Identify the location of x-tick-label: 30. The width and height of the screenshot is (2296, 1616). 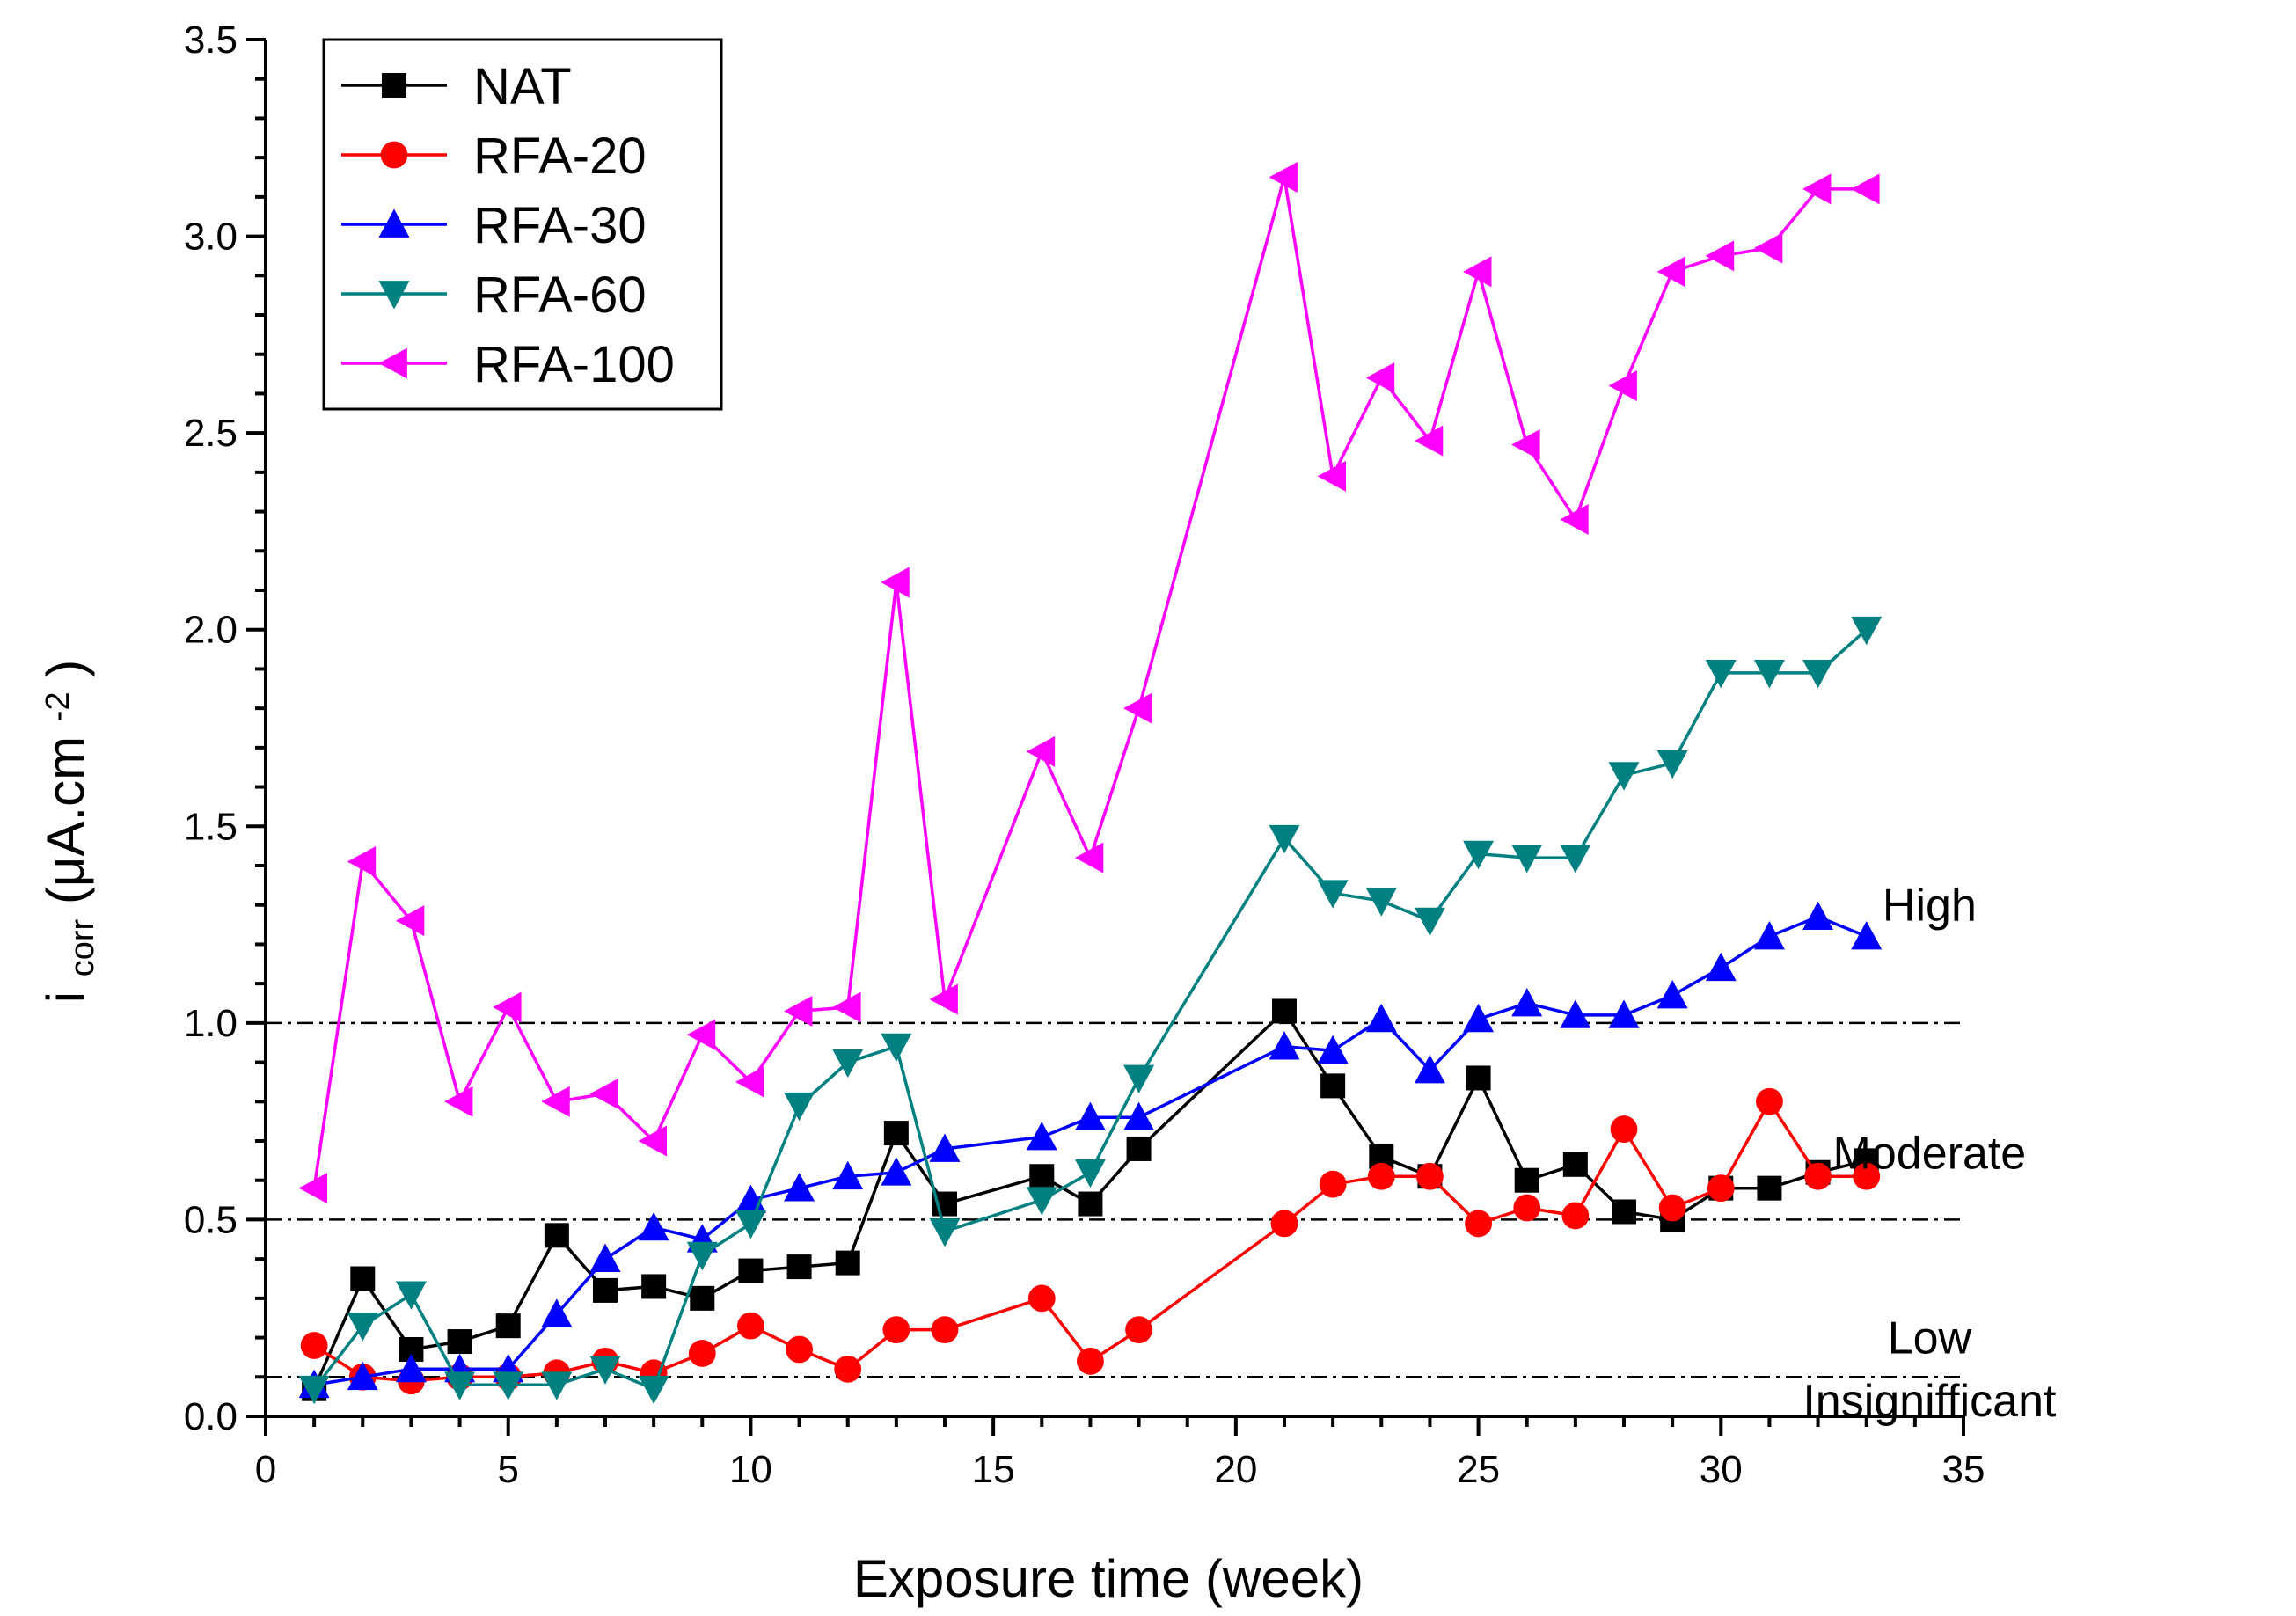
(1721, 1469).